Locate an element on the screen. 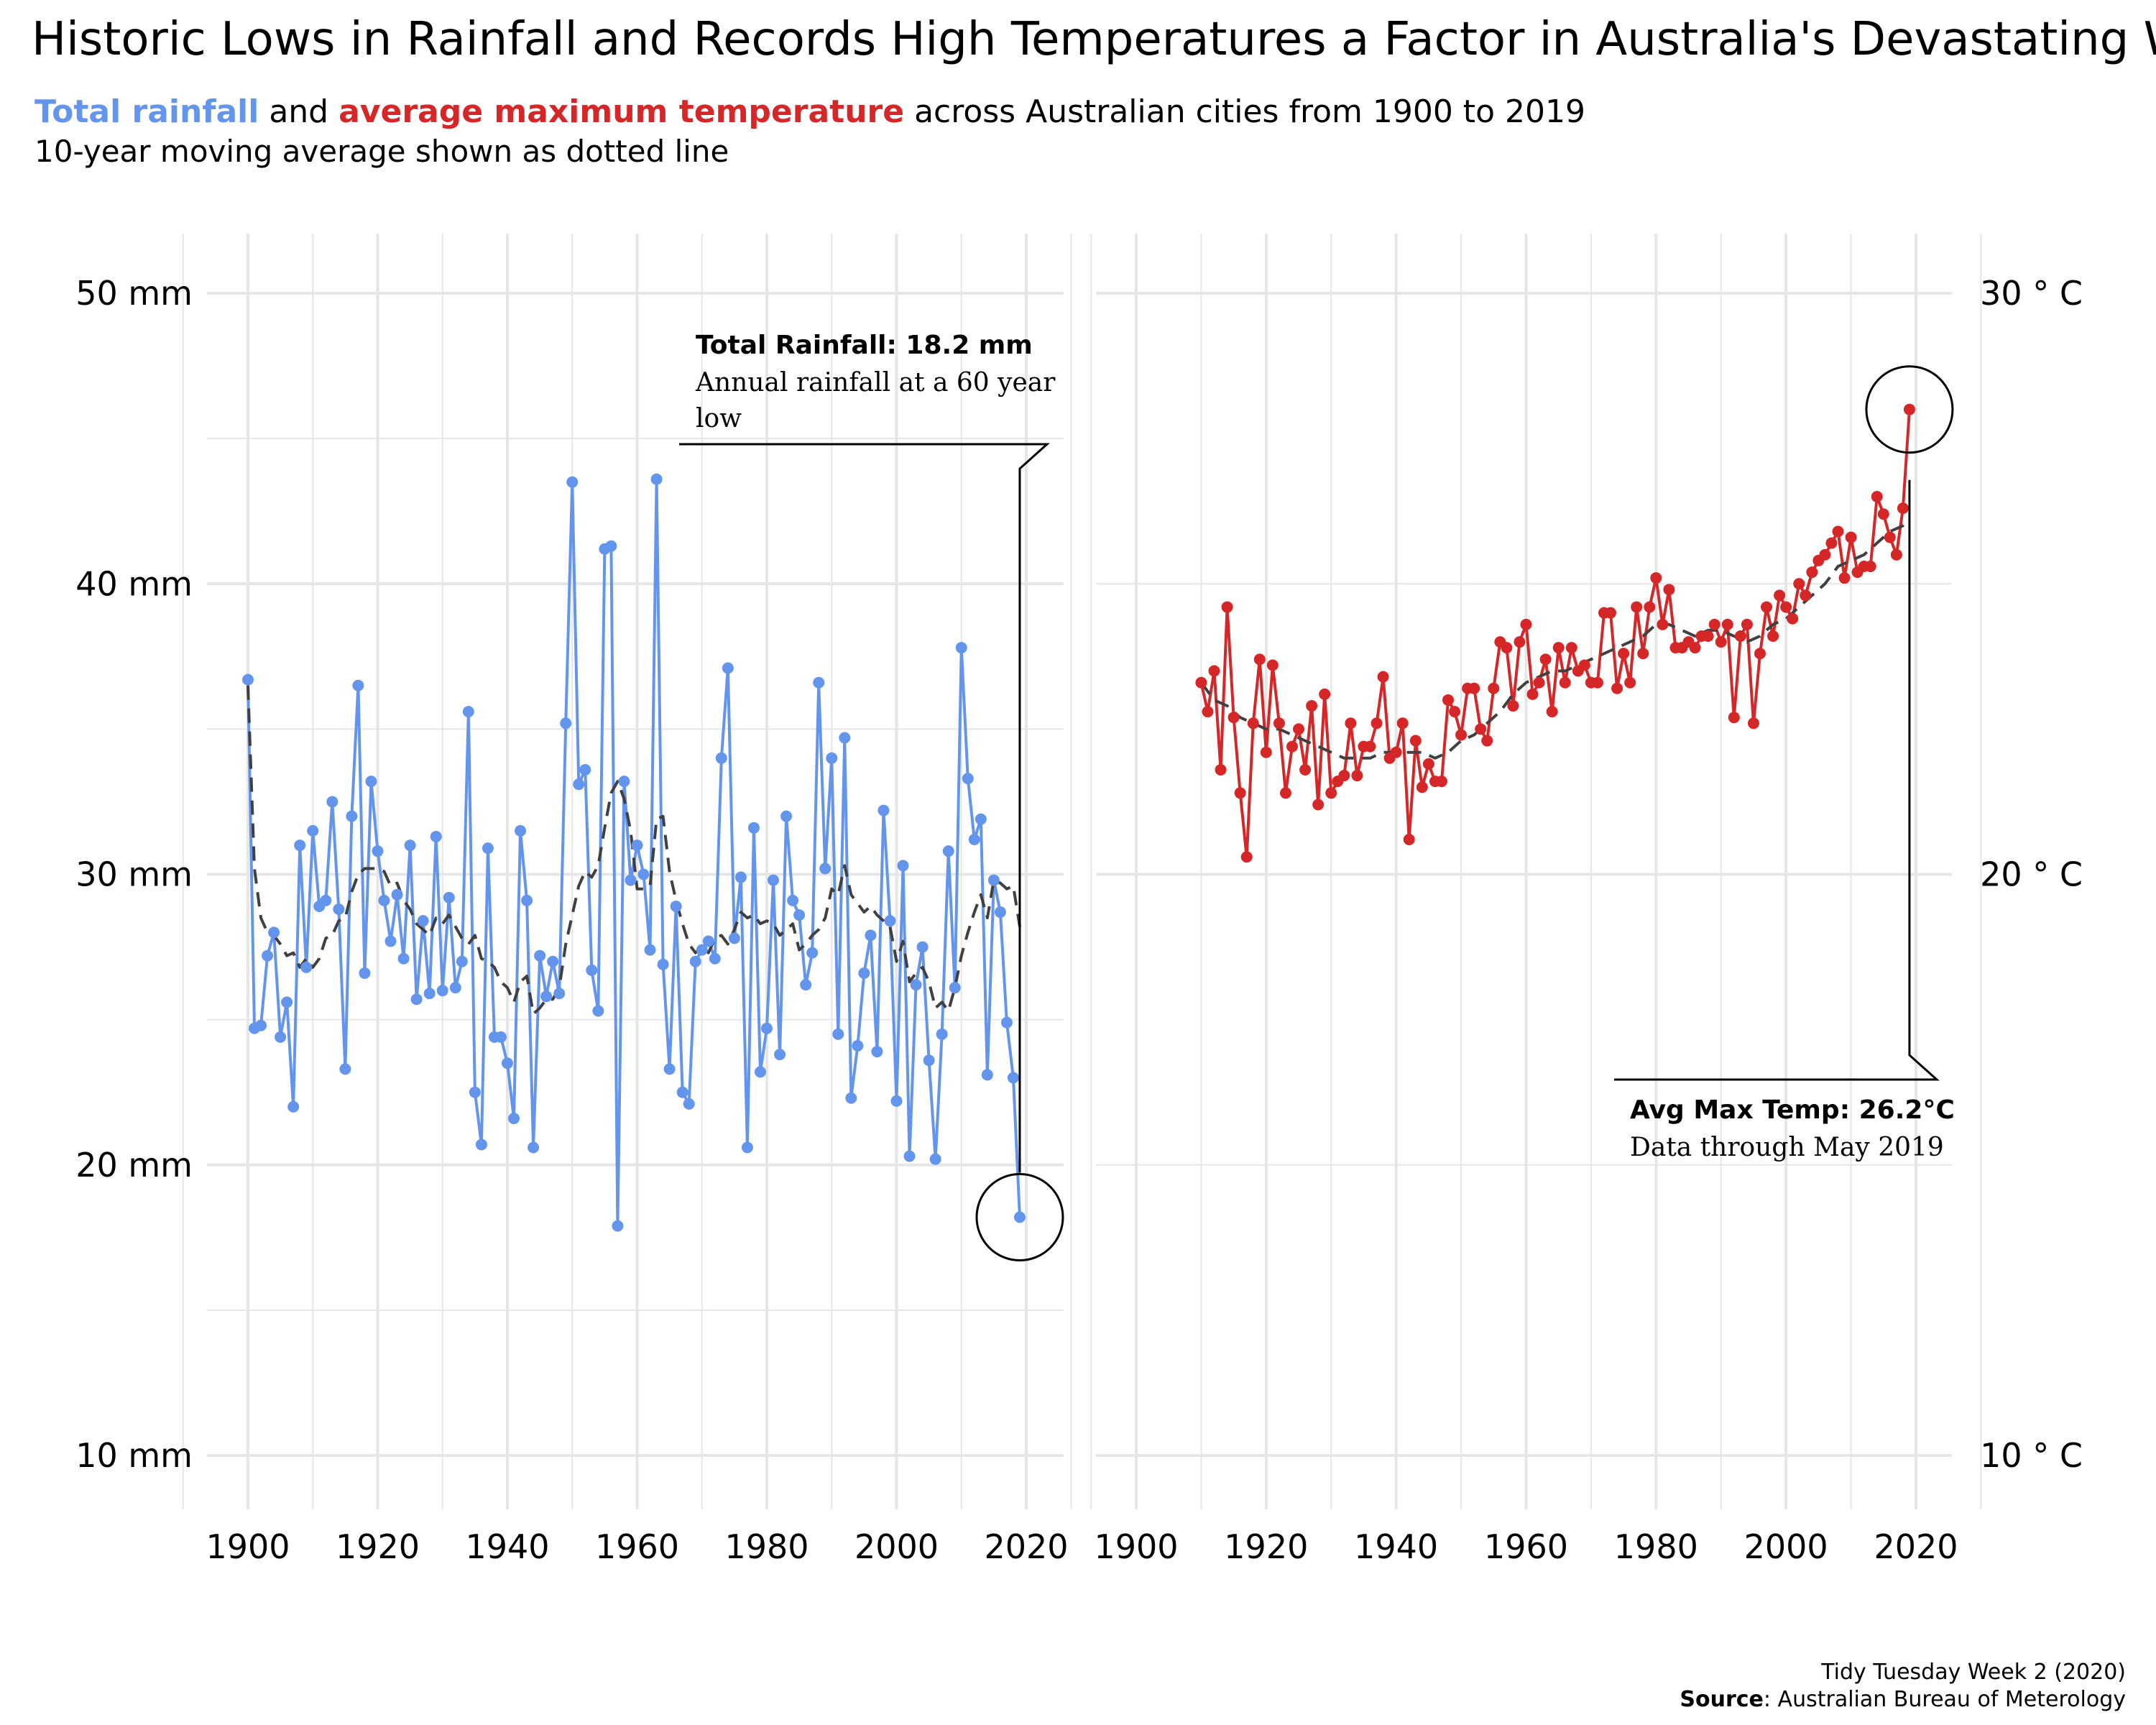 This screenshot has height=1725, width=2156. y-tick-label: 50 mm is located at coordinates (134, 293).